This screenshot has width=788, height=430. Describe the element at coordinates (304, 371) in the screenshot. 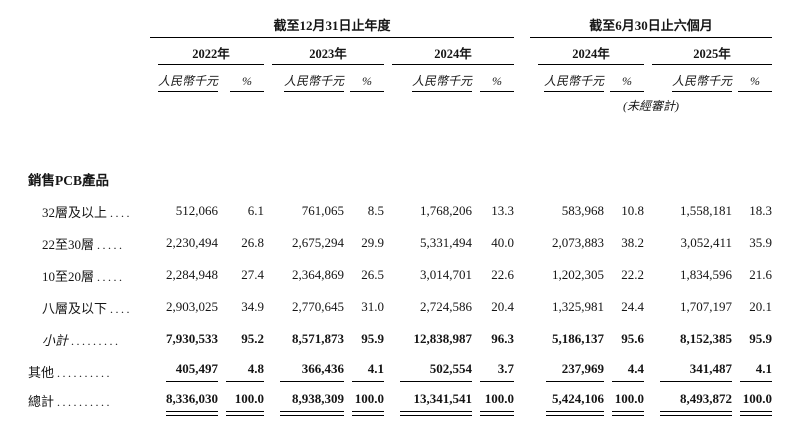

I see `cell-value: 366,436` at that location.